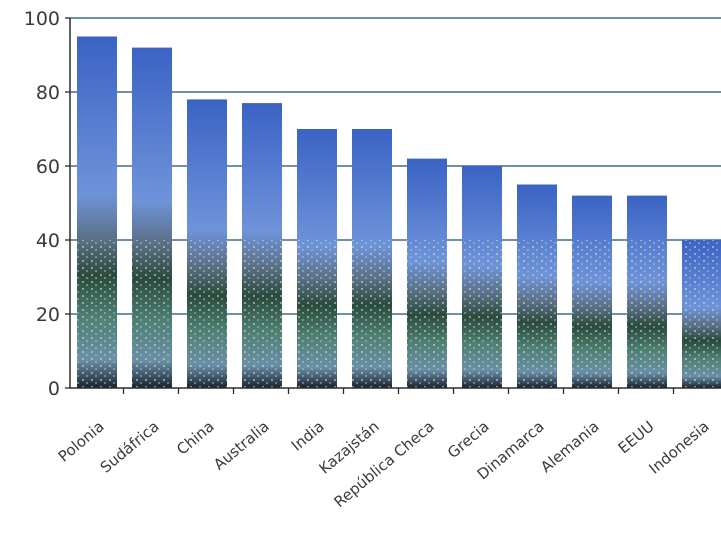 The width and height of the screenshot is (721, 540). I want to click on bar-indonesia, so click(701, 314).